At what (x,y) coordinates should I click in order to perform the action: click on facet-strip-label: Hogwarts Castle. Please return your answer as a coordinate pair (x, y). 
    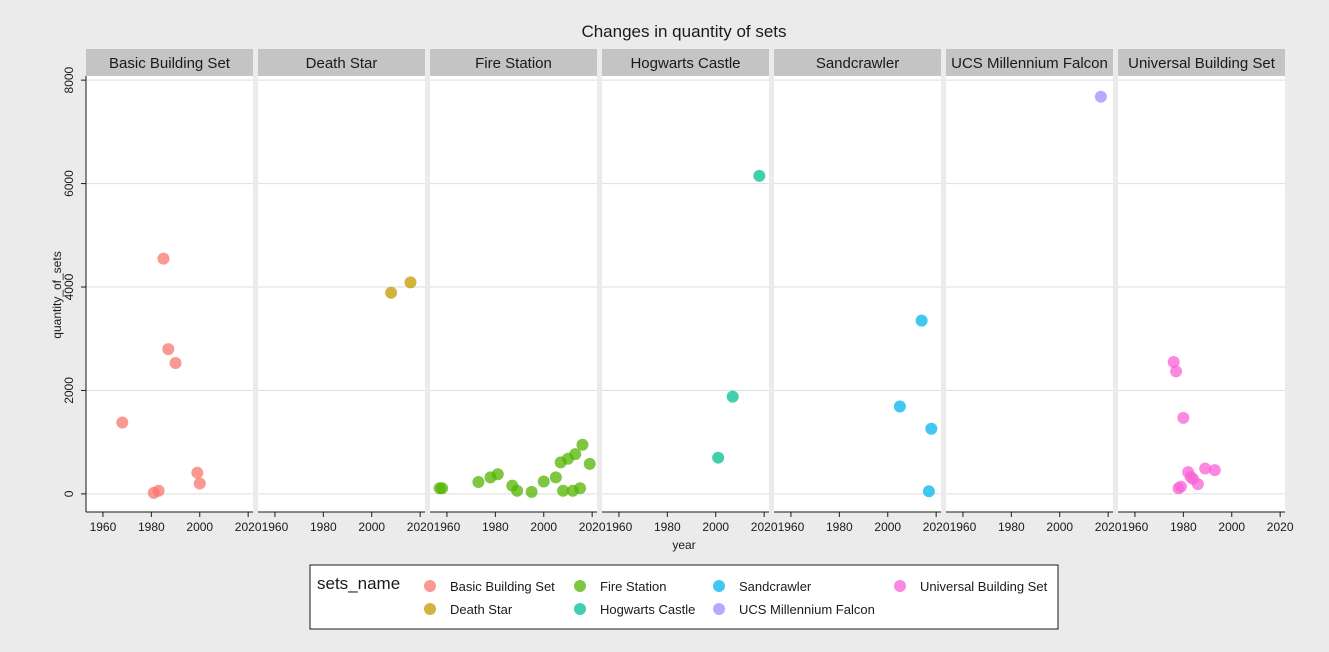
    Looking at the image, I should click on (685, 63).